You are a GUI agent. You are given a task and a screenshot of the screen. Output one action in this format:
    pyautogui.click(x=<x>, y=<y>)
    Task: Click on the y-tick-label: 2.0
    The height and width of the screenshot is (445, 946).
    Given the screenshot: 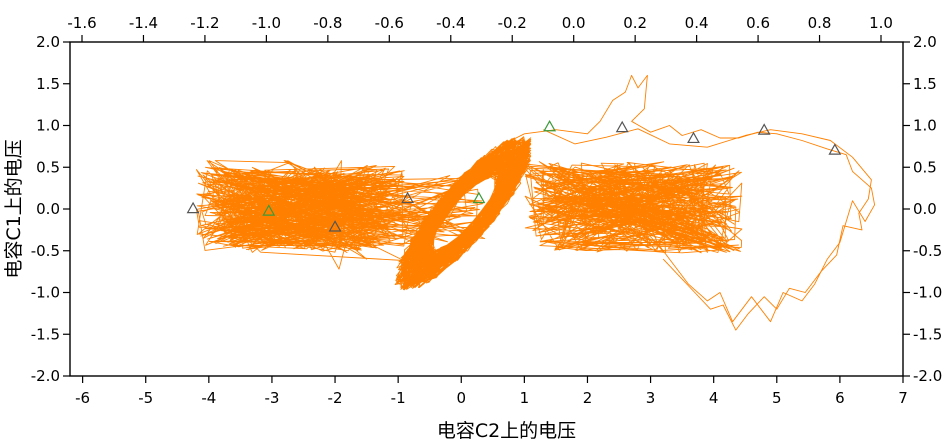 What is the action you would take?
    pyautogui.click(x=48, y=42)
    